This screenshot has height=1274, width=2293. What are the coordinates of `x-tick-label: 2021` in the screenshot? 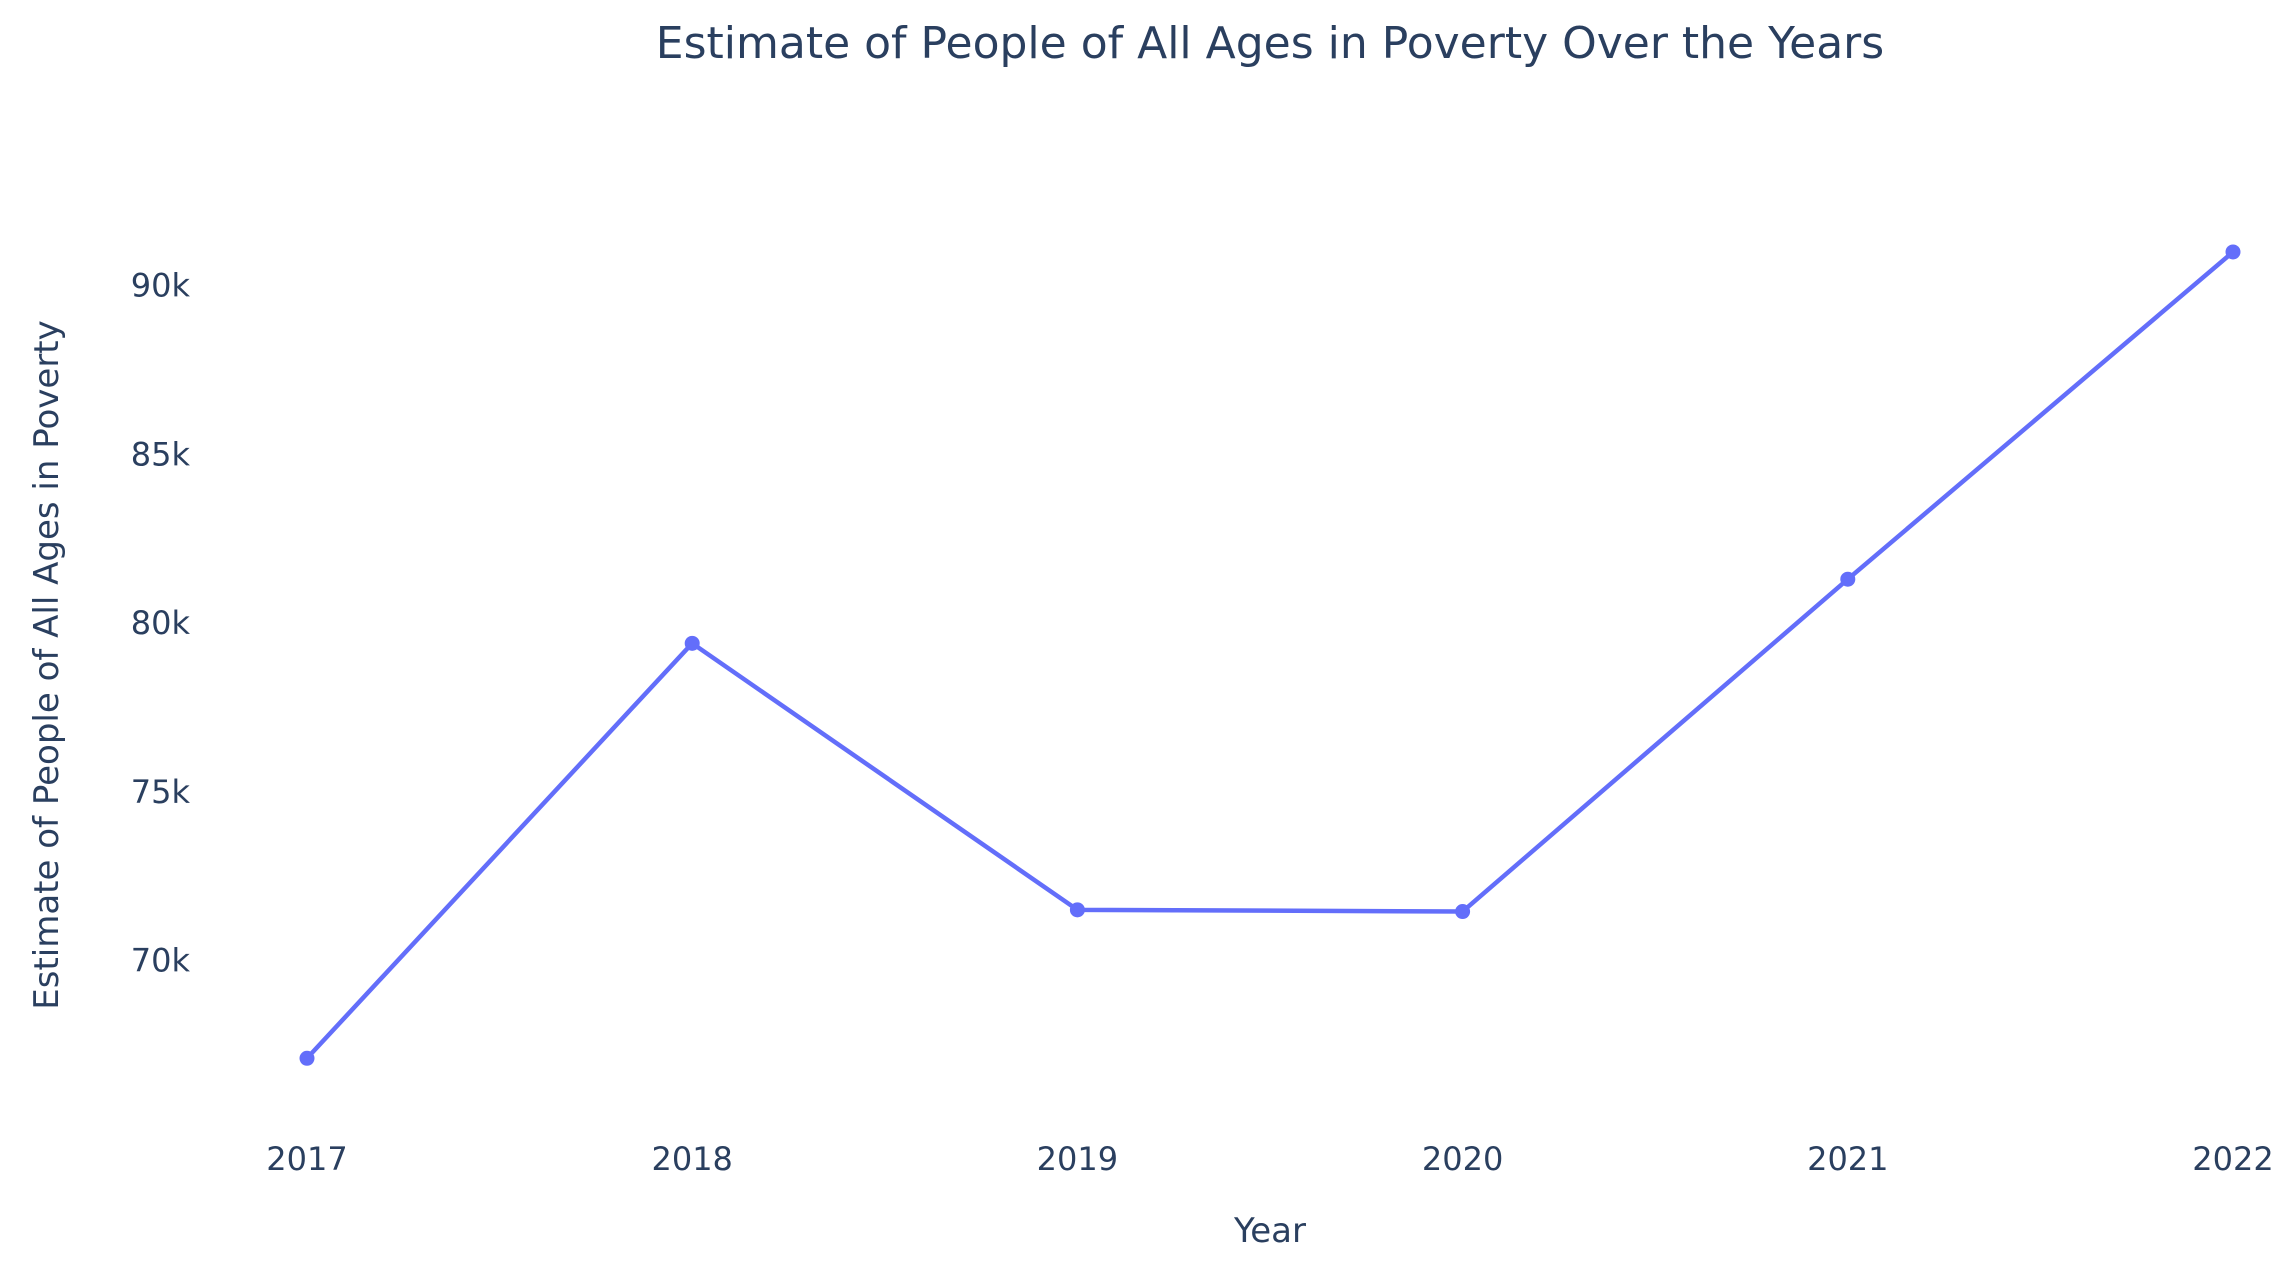 It's located at (1847, 1159).